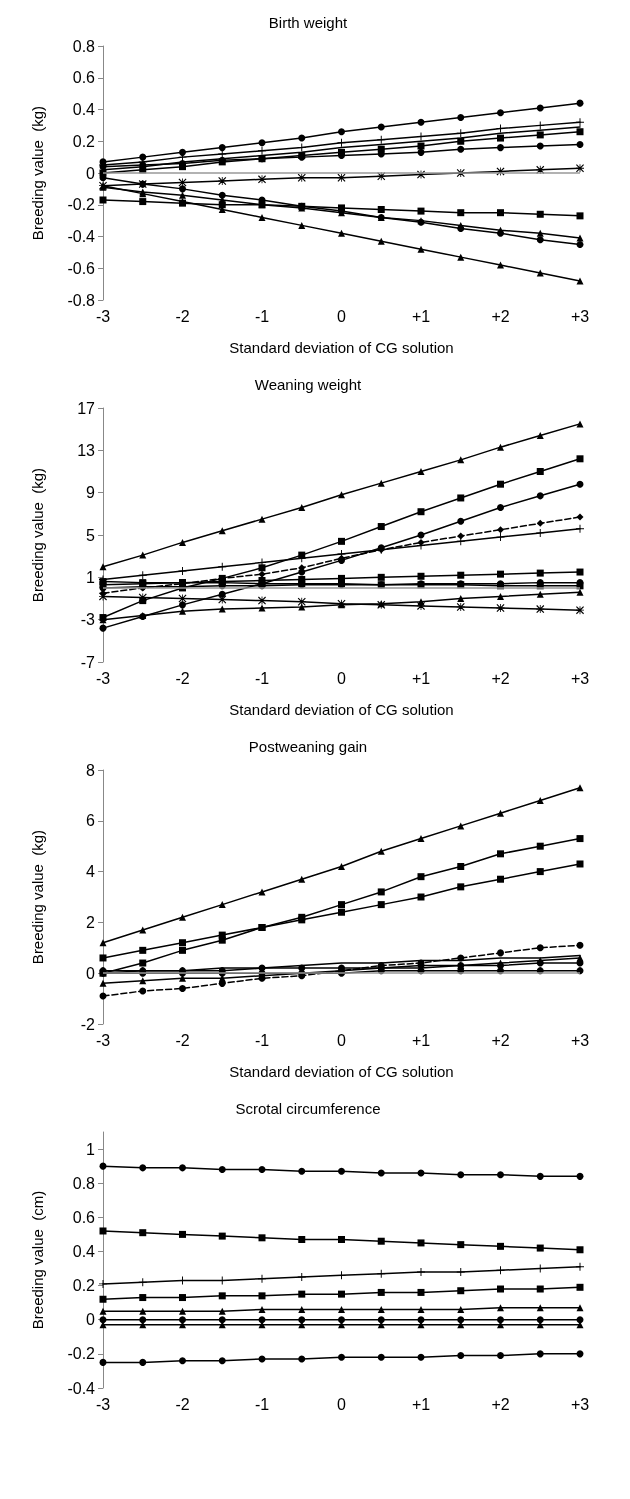 The width and height of the screenshot is (630, 1499). Describe the element at coordinates (86, 408) in the screenshot. I see `y-tick-label: 17` at that location.